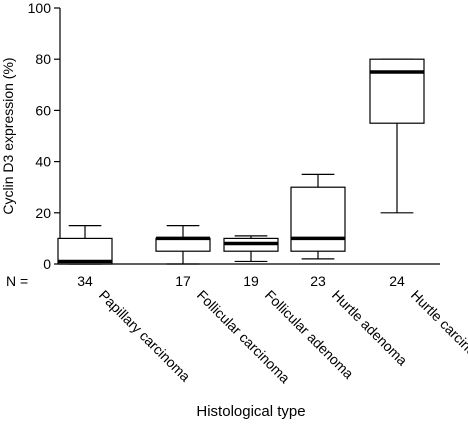 The width and height of the screenshot is (468, 428). I want to click on y-tick-label: 20, so click(43, 213).